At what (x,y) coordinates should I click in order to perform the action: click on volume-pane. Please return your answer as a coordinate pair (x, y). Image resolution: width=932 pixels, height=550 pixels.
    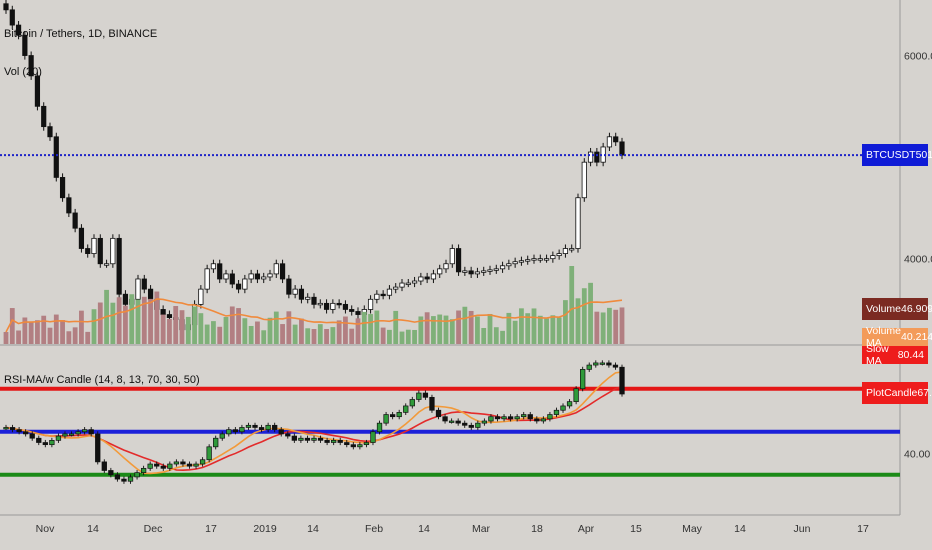
    Looking at the image, I should click on (314, 305).